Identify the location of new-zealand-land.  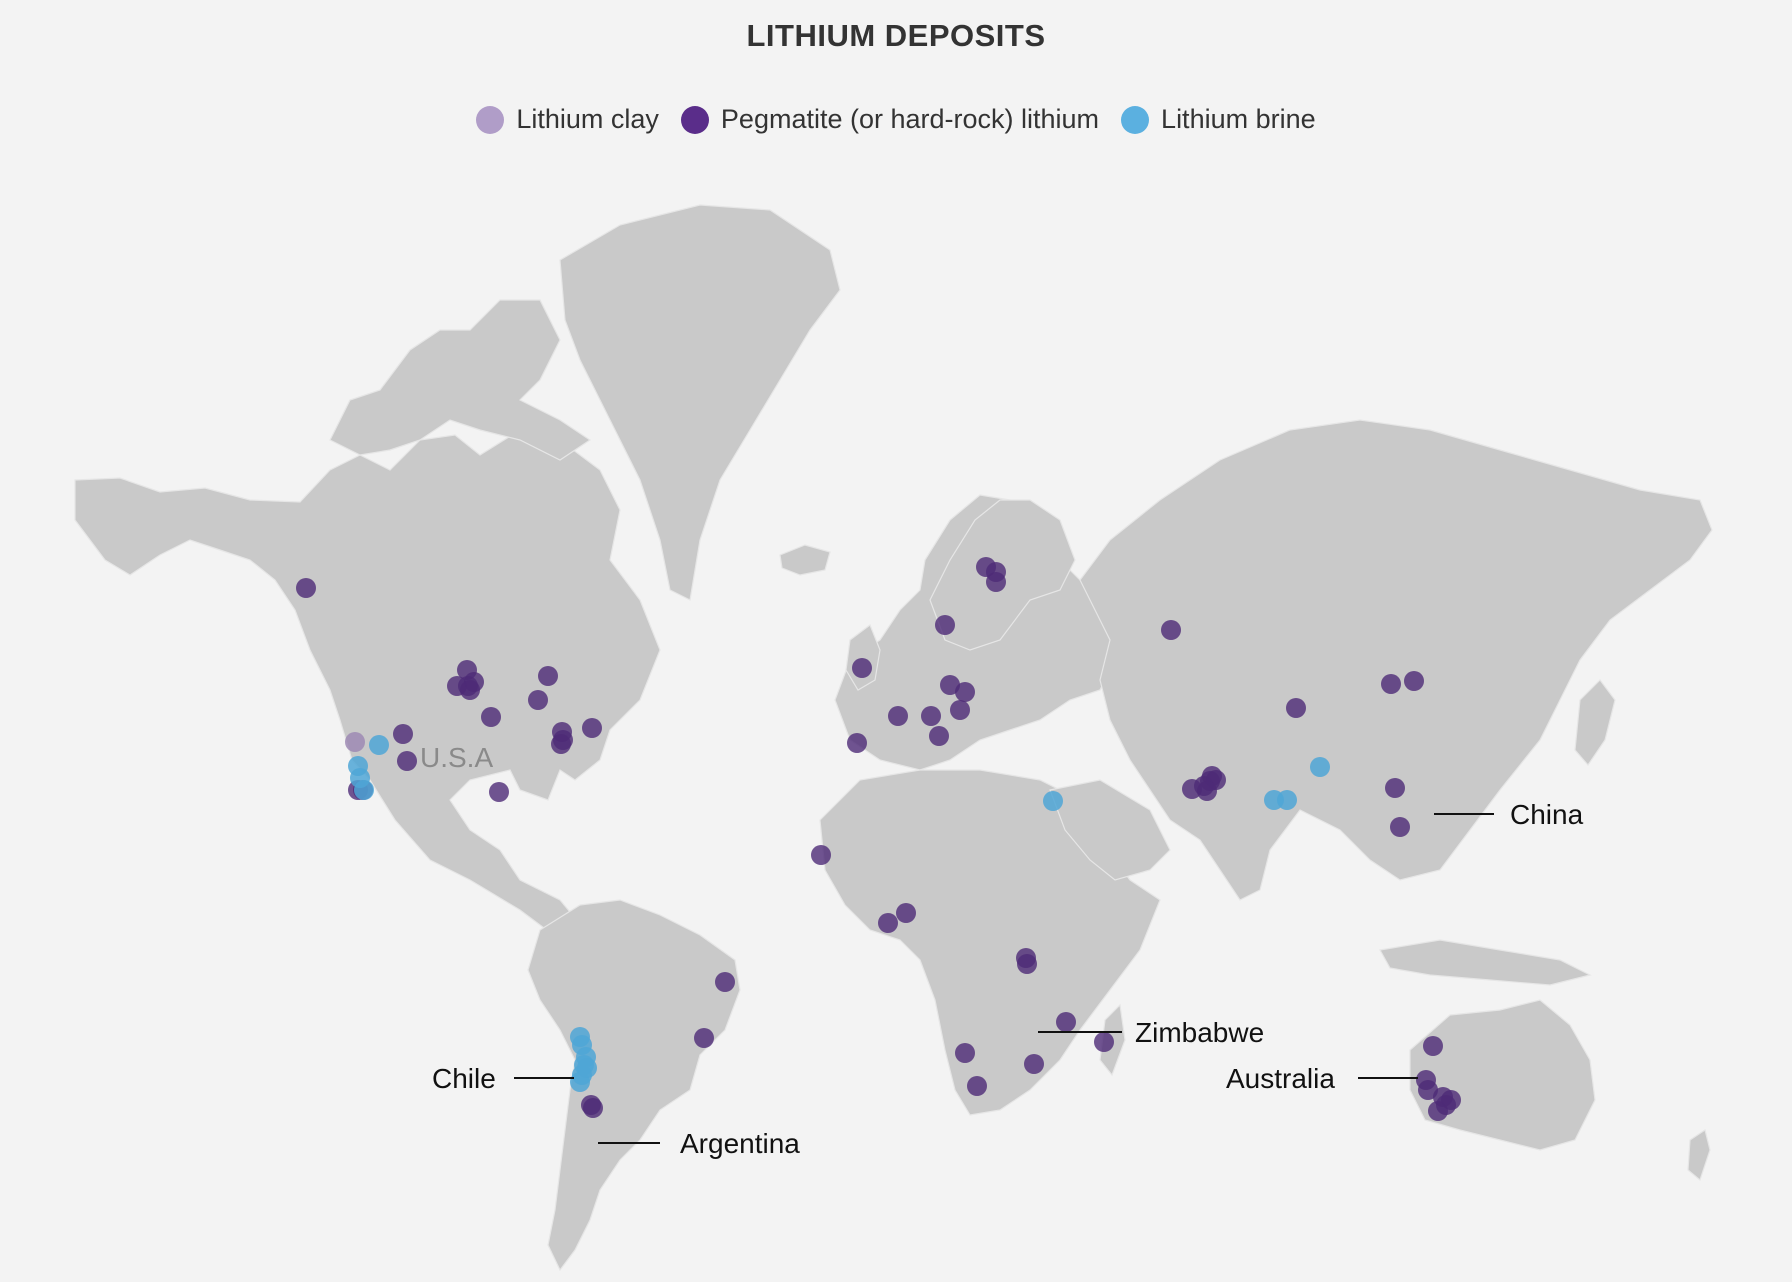
(1699, 1155).